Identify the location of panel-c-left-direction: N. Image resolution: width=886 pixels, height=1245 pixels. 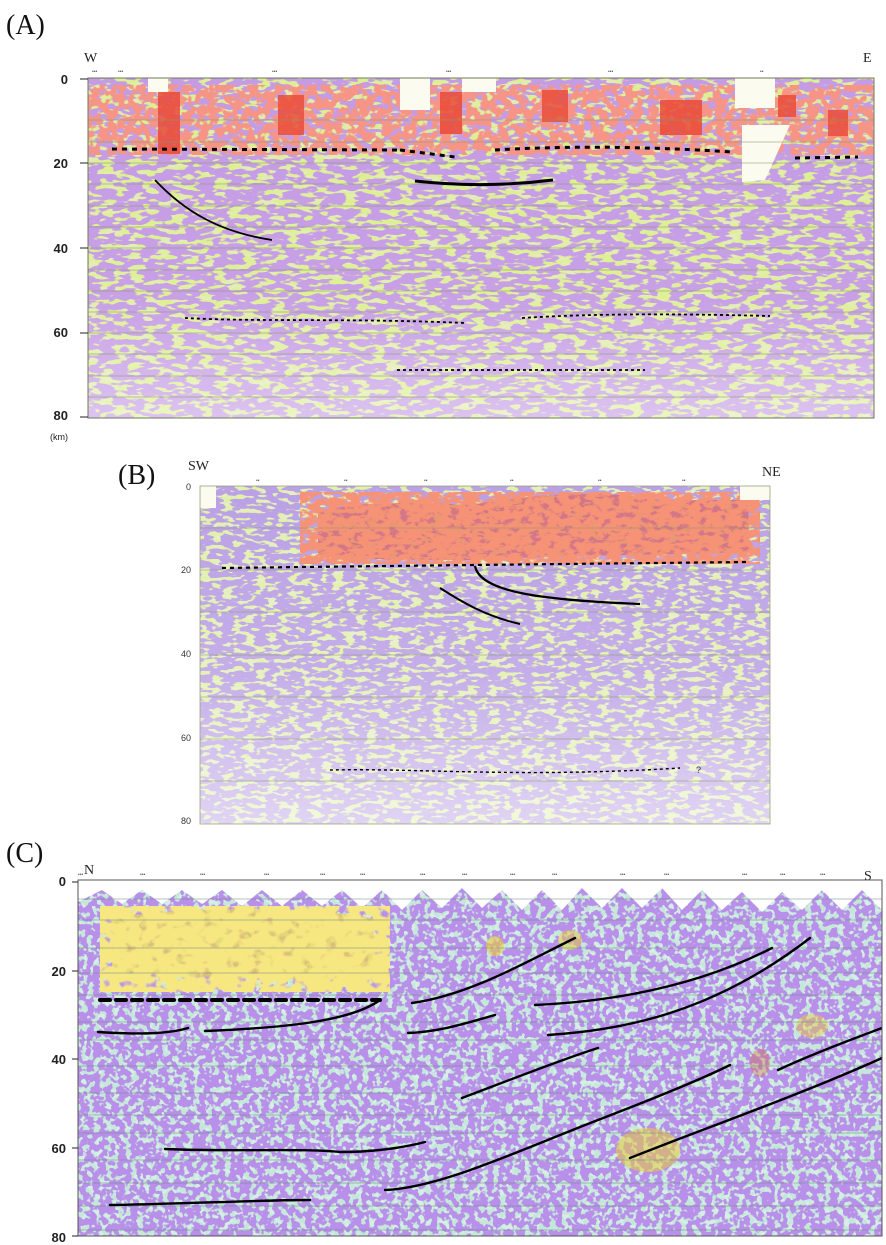
(89, 870).